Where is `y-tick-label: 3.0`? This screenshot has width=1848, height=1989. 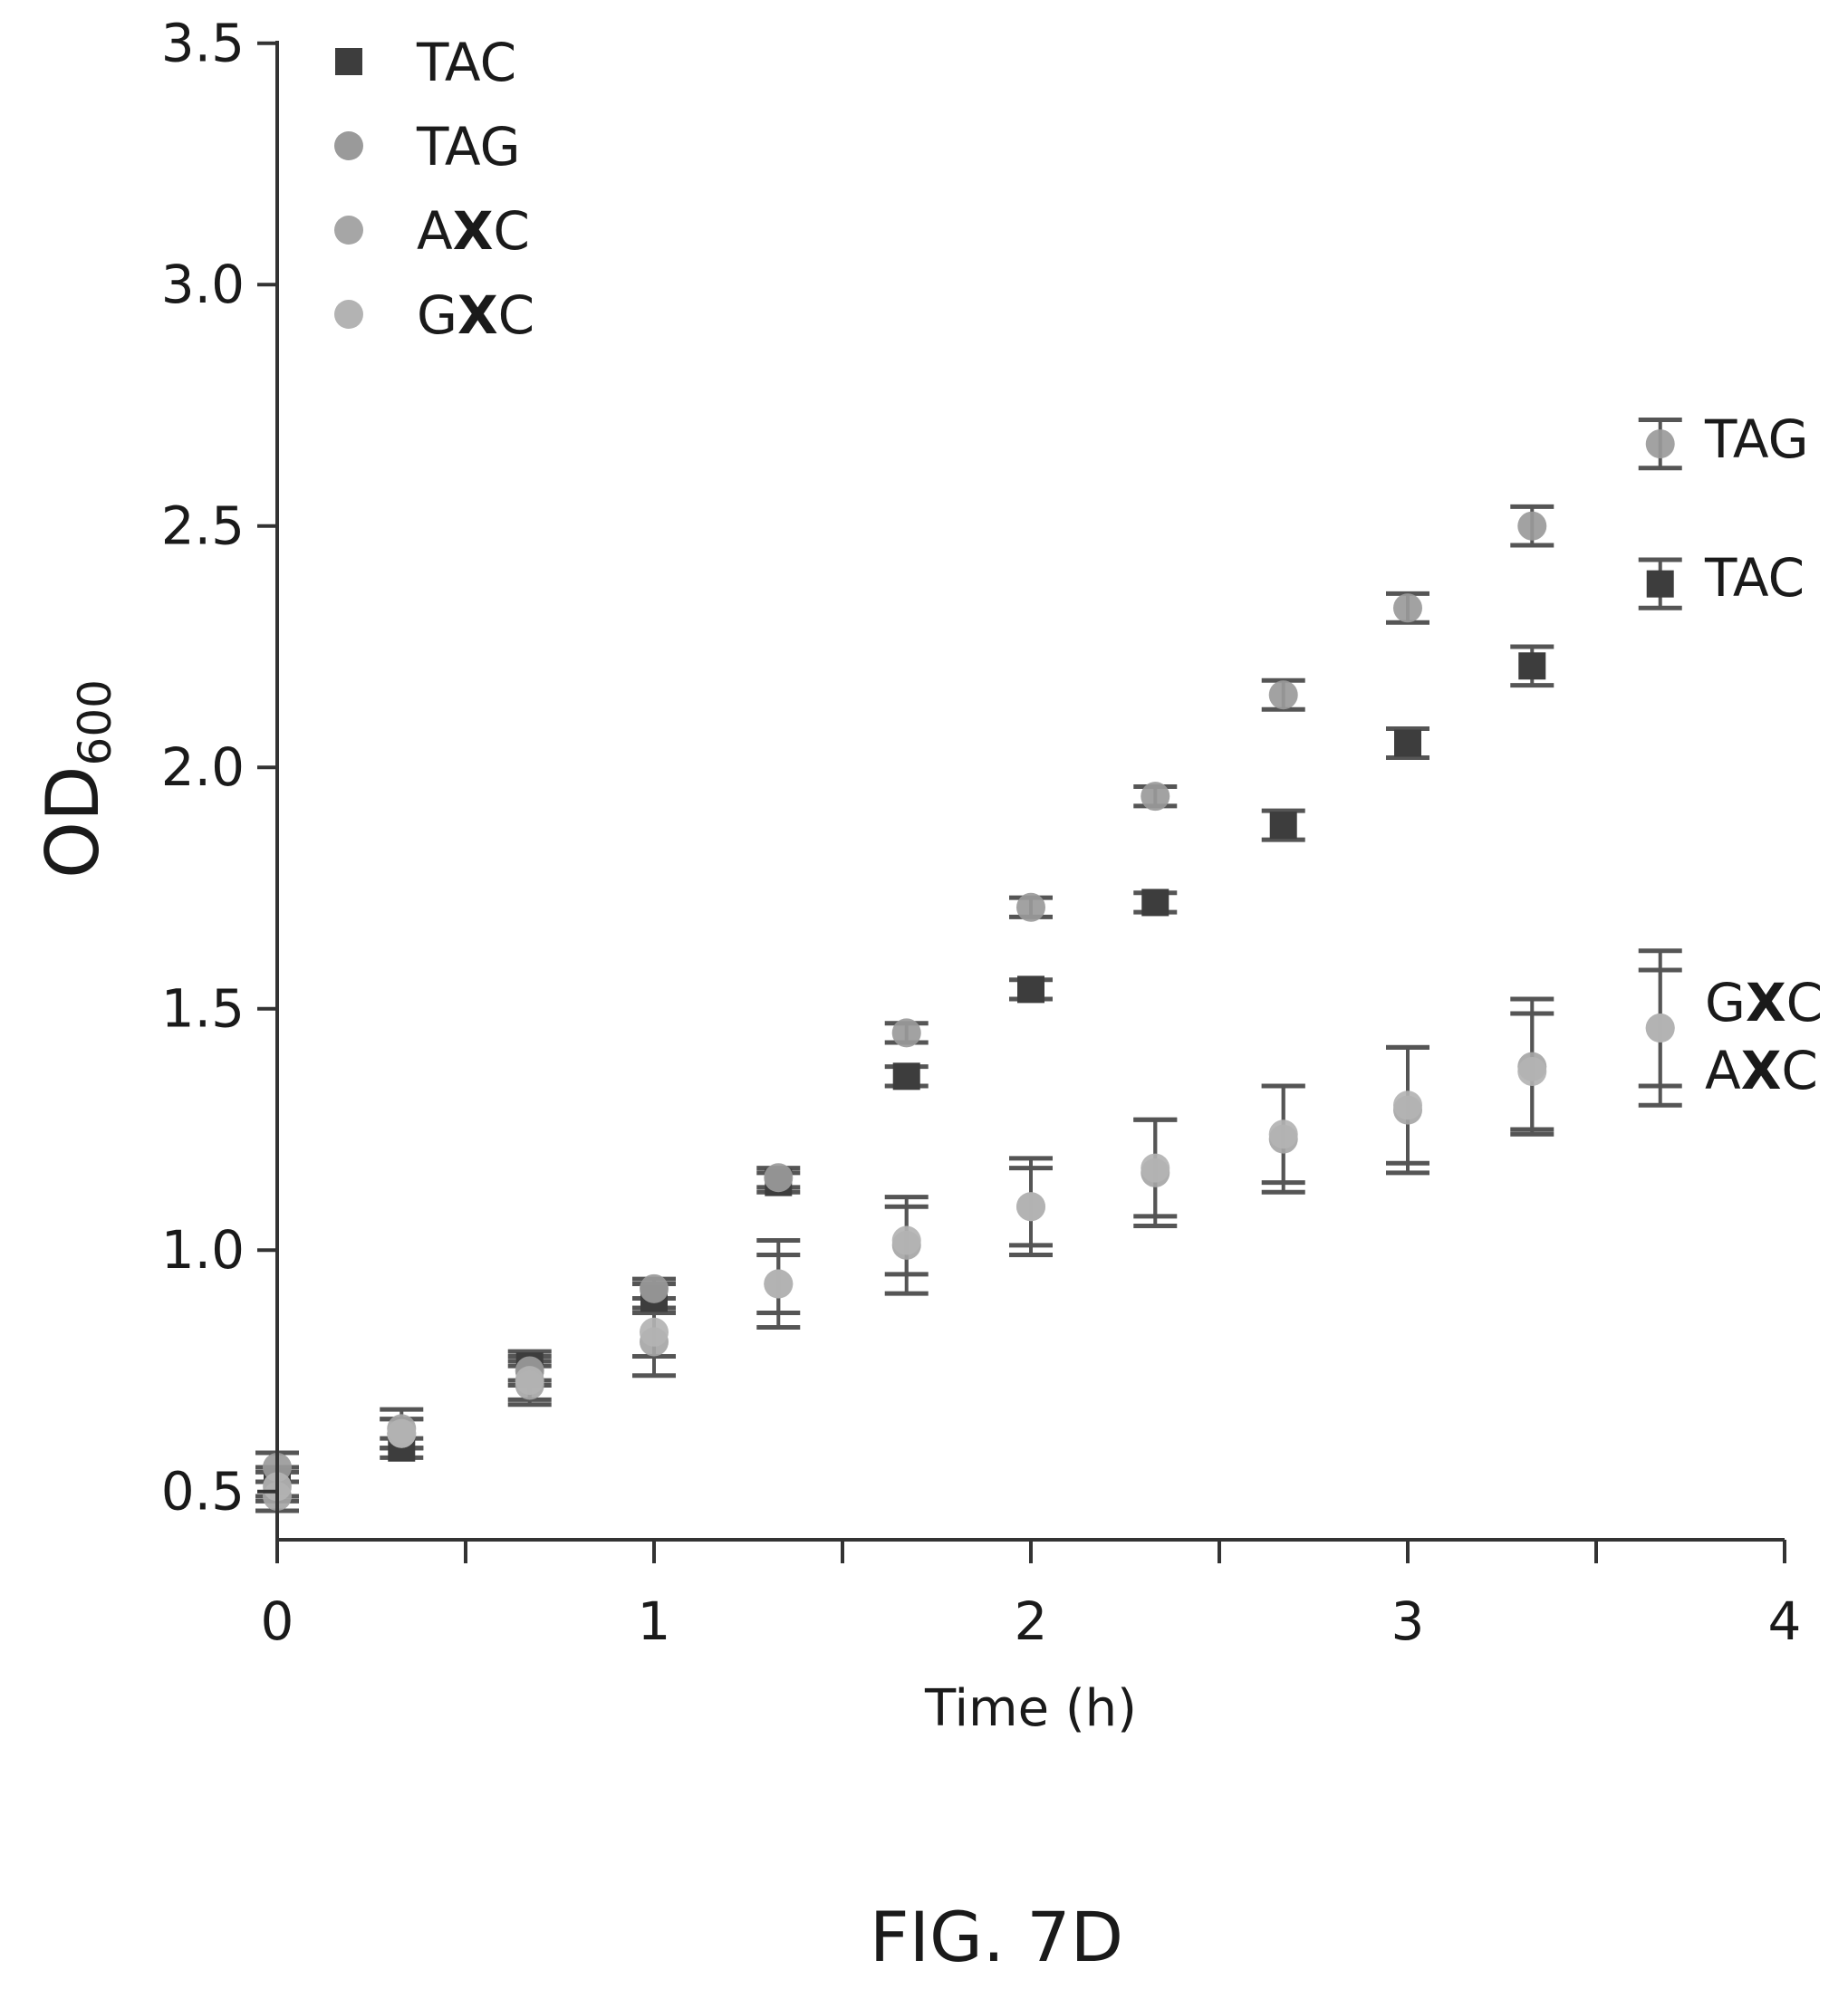
y-tick-label: 3.0 is located at coordinates (203, 284).